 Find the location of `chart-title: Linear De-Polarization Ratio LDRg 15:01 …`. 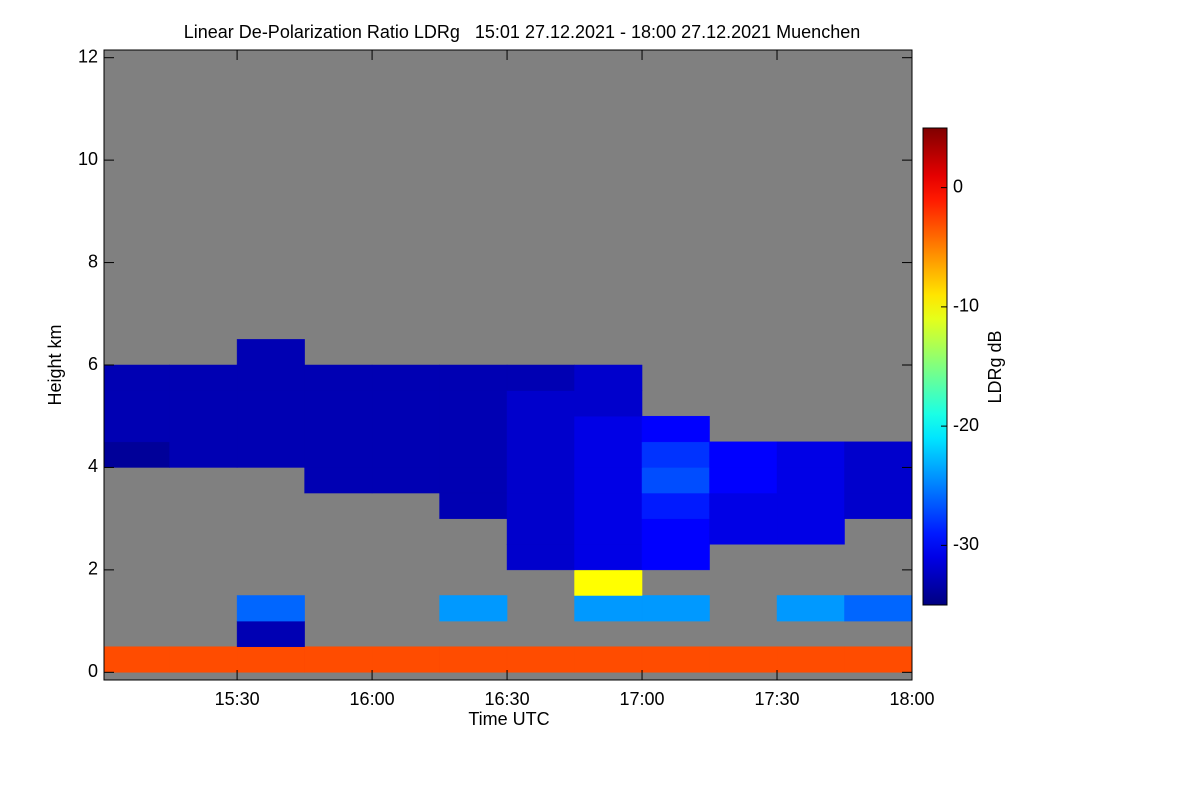

chart-title: Linear De-Polarization Ratio LDRg 15:01 … is located at coordinates (522, 32).